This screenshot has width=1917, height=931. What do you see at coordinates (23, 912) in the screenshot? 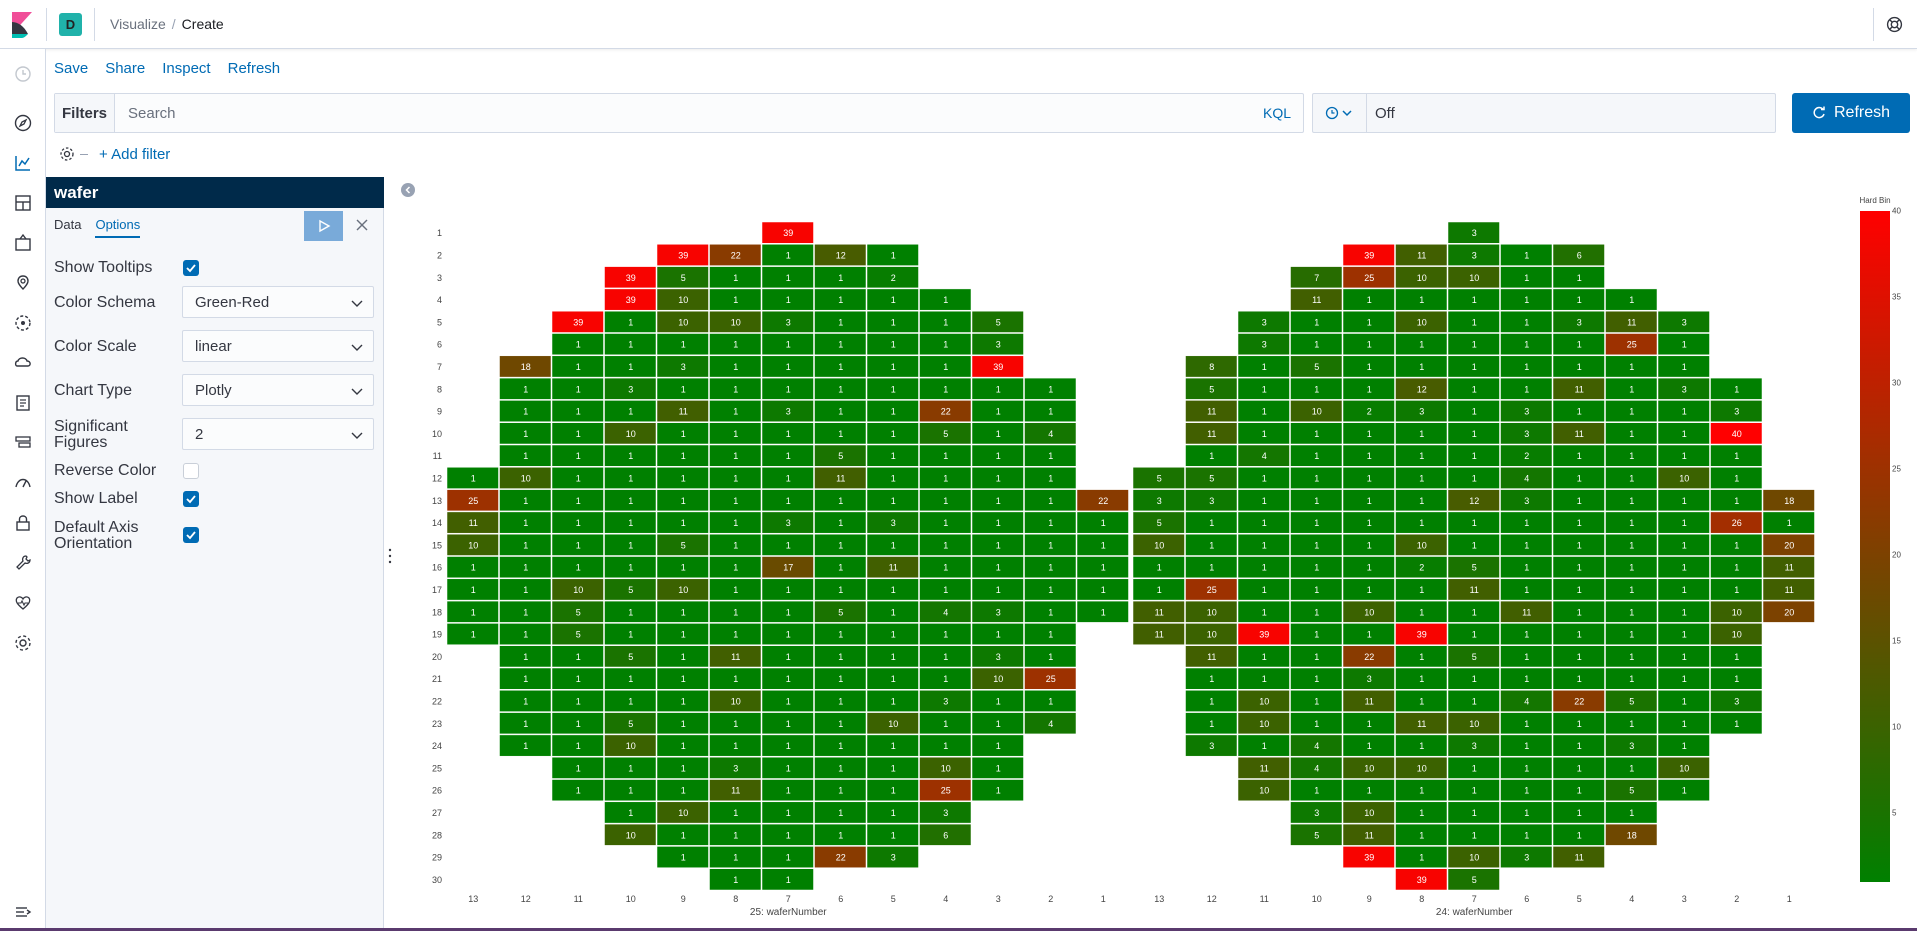
I see `collapse-nav-icon` at bounding box center [23, 912].